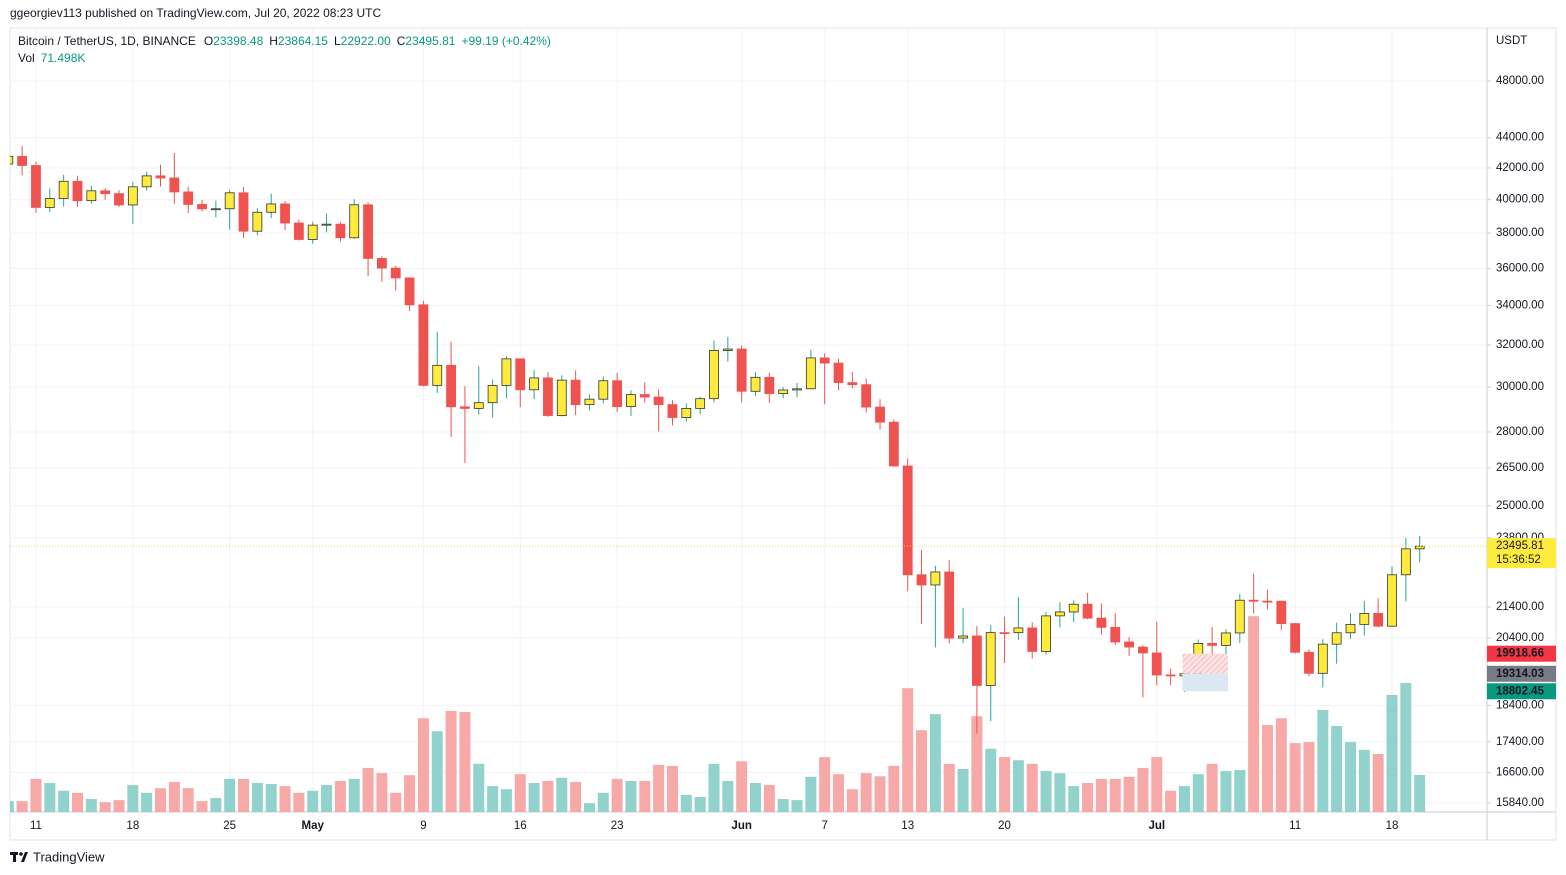  I want to click on ohlc-key: L, so click(337, 41).